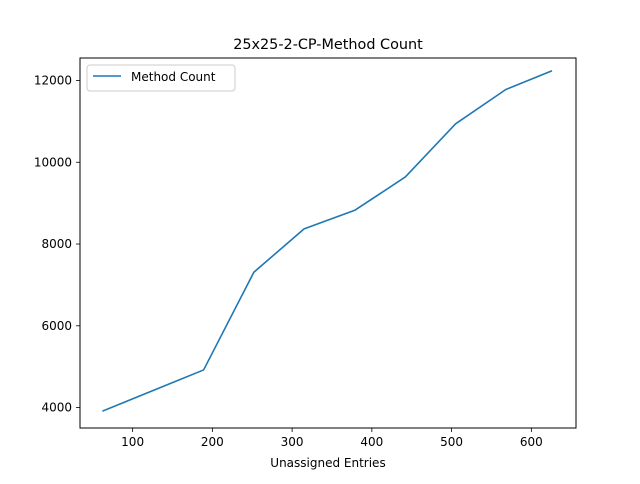 The image size is (640, 484). Describe the element at coordinates (53, 80) in the screenshot. I see `y-tick-label: 12000` at that location.